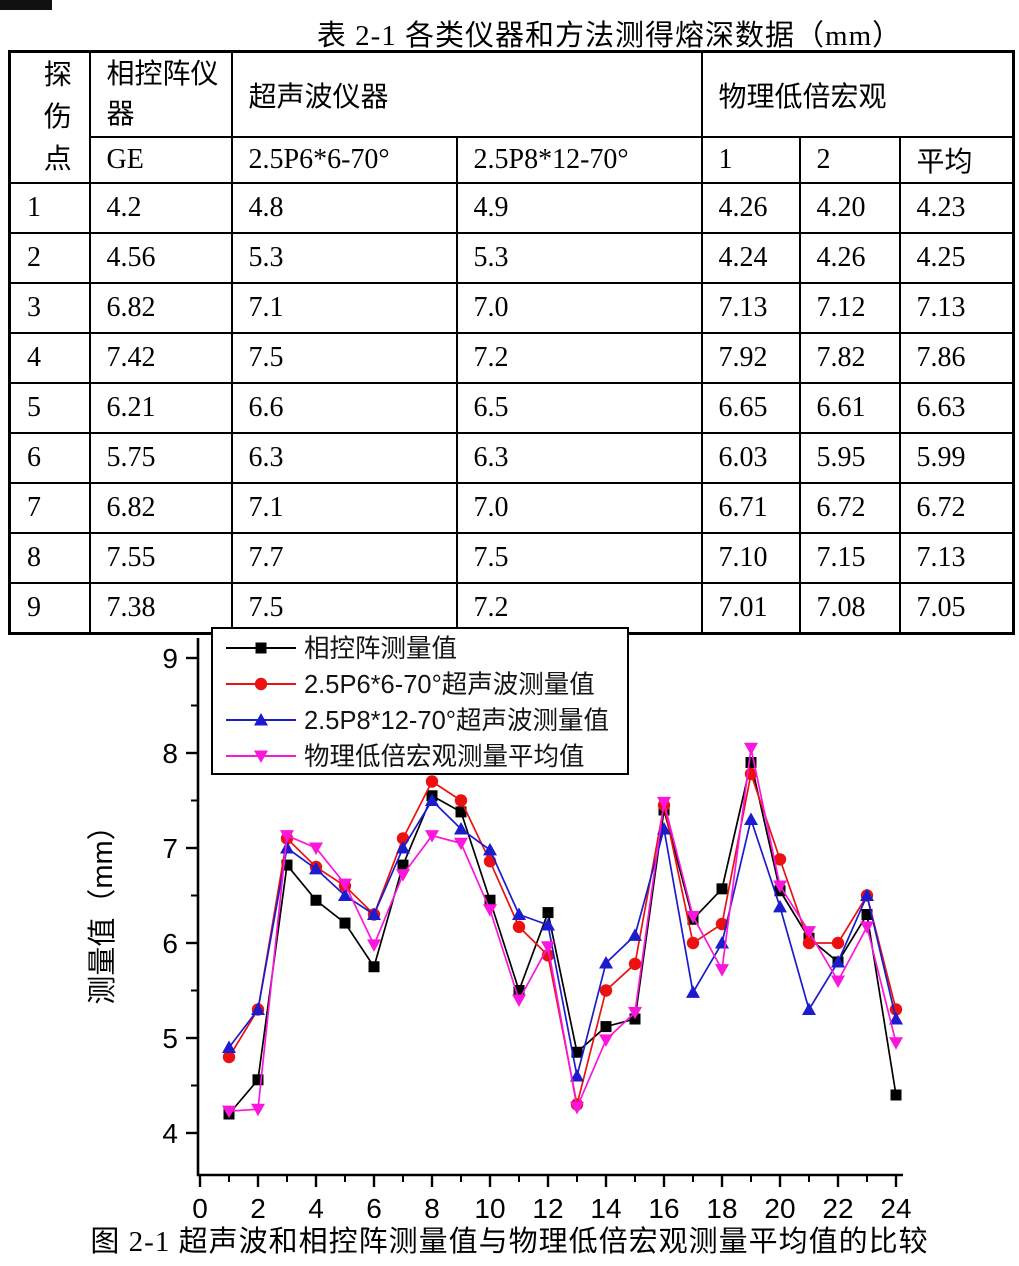 The image size is (1019, 1266). I want to click on table-cell: 7.0, so click(579, 508).